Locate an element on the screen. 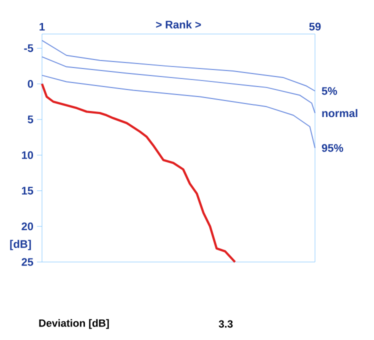 This screenshot has width=374, height=340. y-tick-label: 0 is located at coordinates (31, 84).